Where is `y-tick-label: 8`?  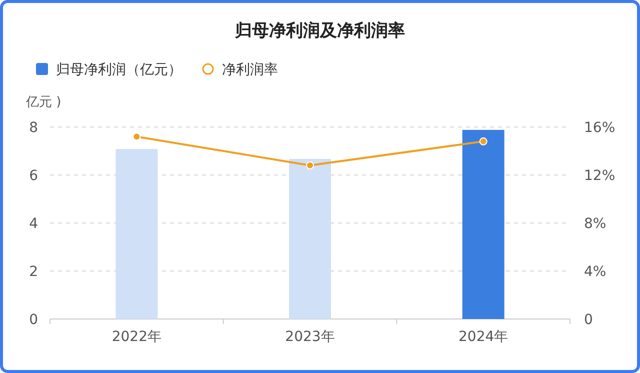
y-tick-label: 8 is located at coordinates (33, 128).